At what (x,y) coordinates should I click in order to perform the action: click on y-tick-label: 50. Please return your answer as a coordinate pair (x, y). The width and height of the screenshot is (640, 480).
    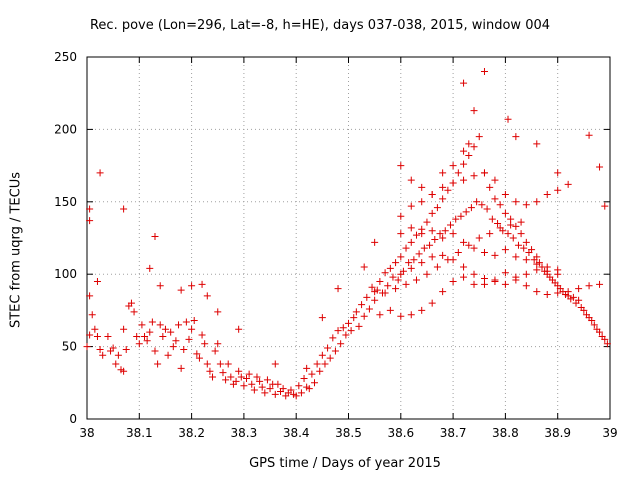
    Looking at the image, I should click on (69, 347).